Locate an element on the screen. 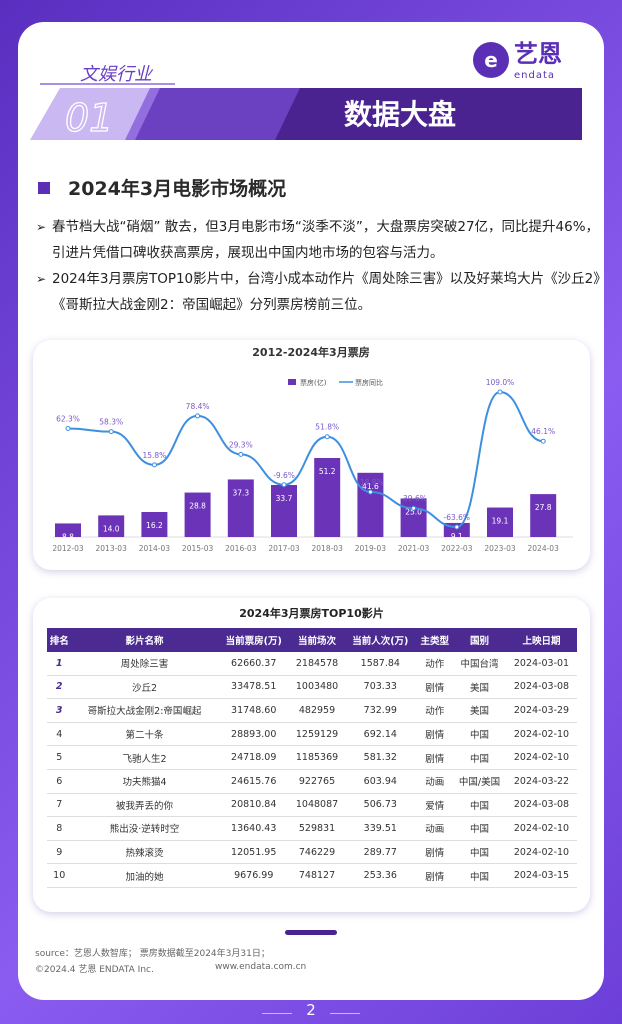 This screenshot has width=622, height=1024. table-cell: 中国台湾 is located at coordinates (479, 664).